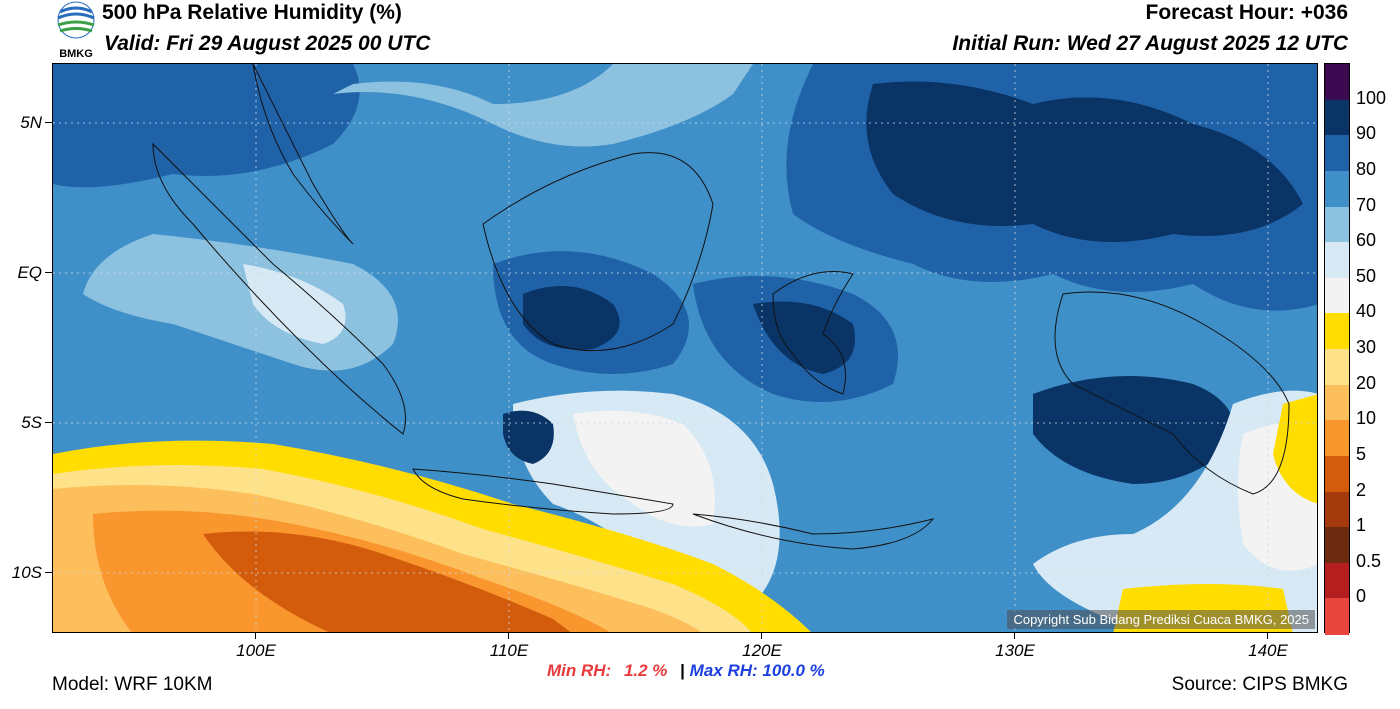 The width and height of the screenshot is (1400, 709). I want to click on lat-label-eq: EQ, so click(29, 272).